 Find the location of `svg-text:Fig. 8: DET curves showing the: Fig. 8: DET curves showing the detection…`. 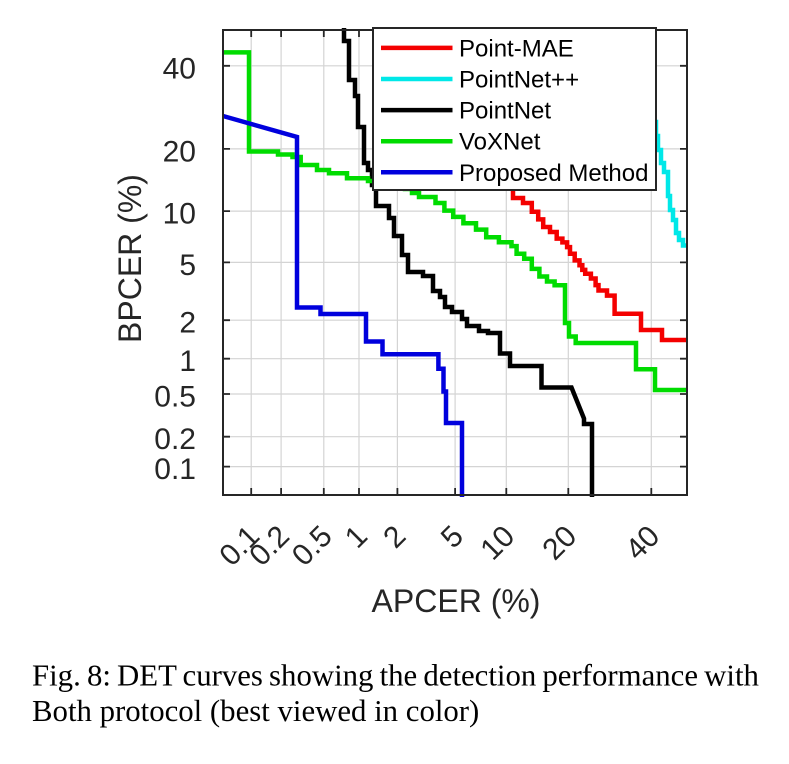

svg-text:Fig. 8: DET curves showing the: Fig. 8: DET curves showing the detection… is located at coordinates (395, 676).